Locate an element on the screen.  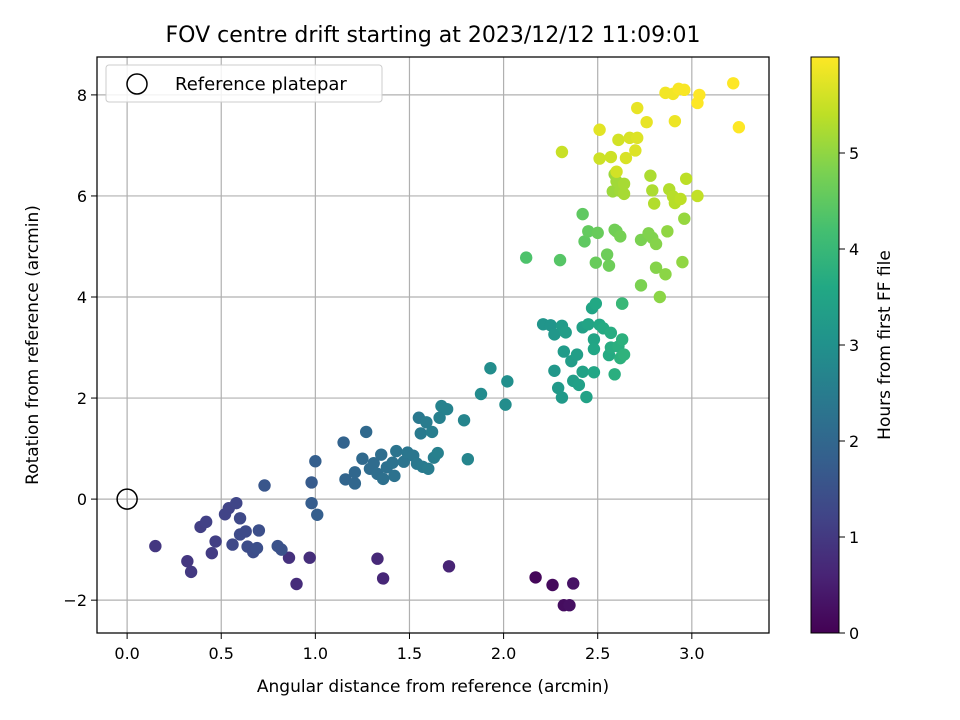
y-axis-label: Rotation from reference (arcmin) is located at coordinates (33, 345).